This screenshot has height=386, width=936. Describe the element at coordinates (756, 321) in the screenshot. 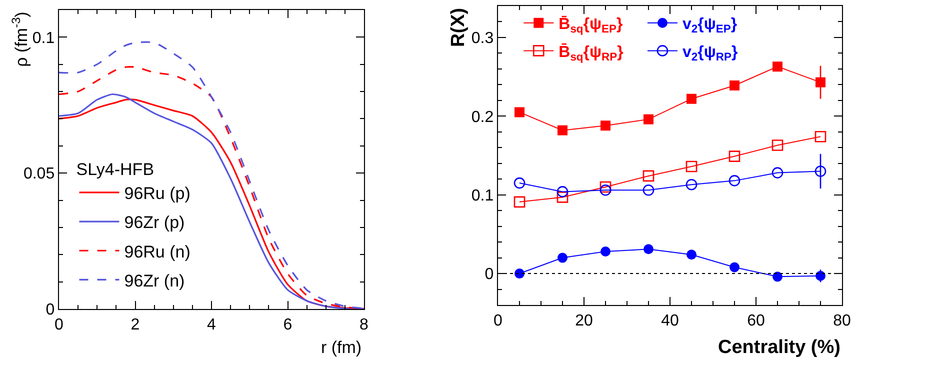

I see `x-tick-label: 60` at that location.